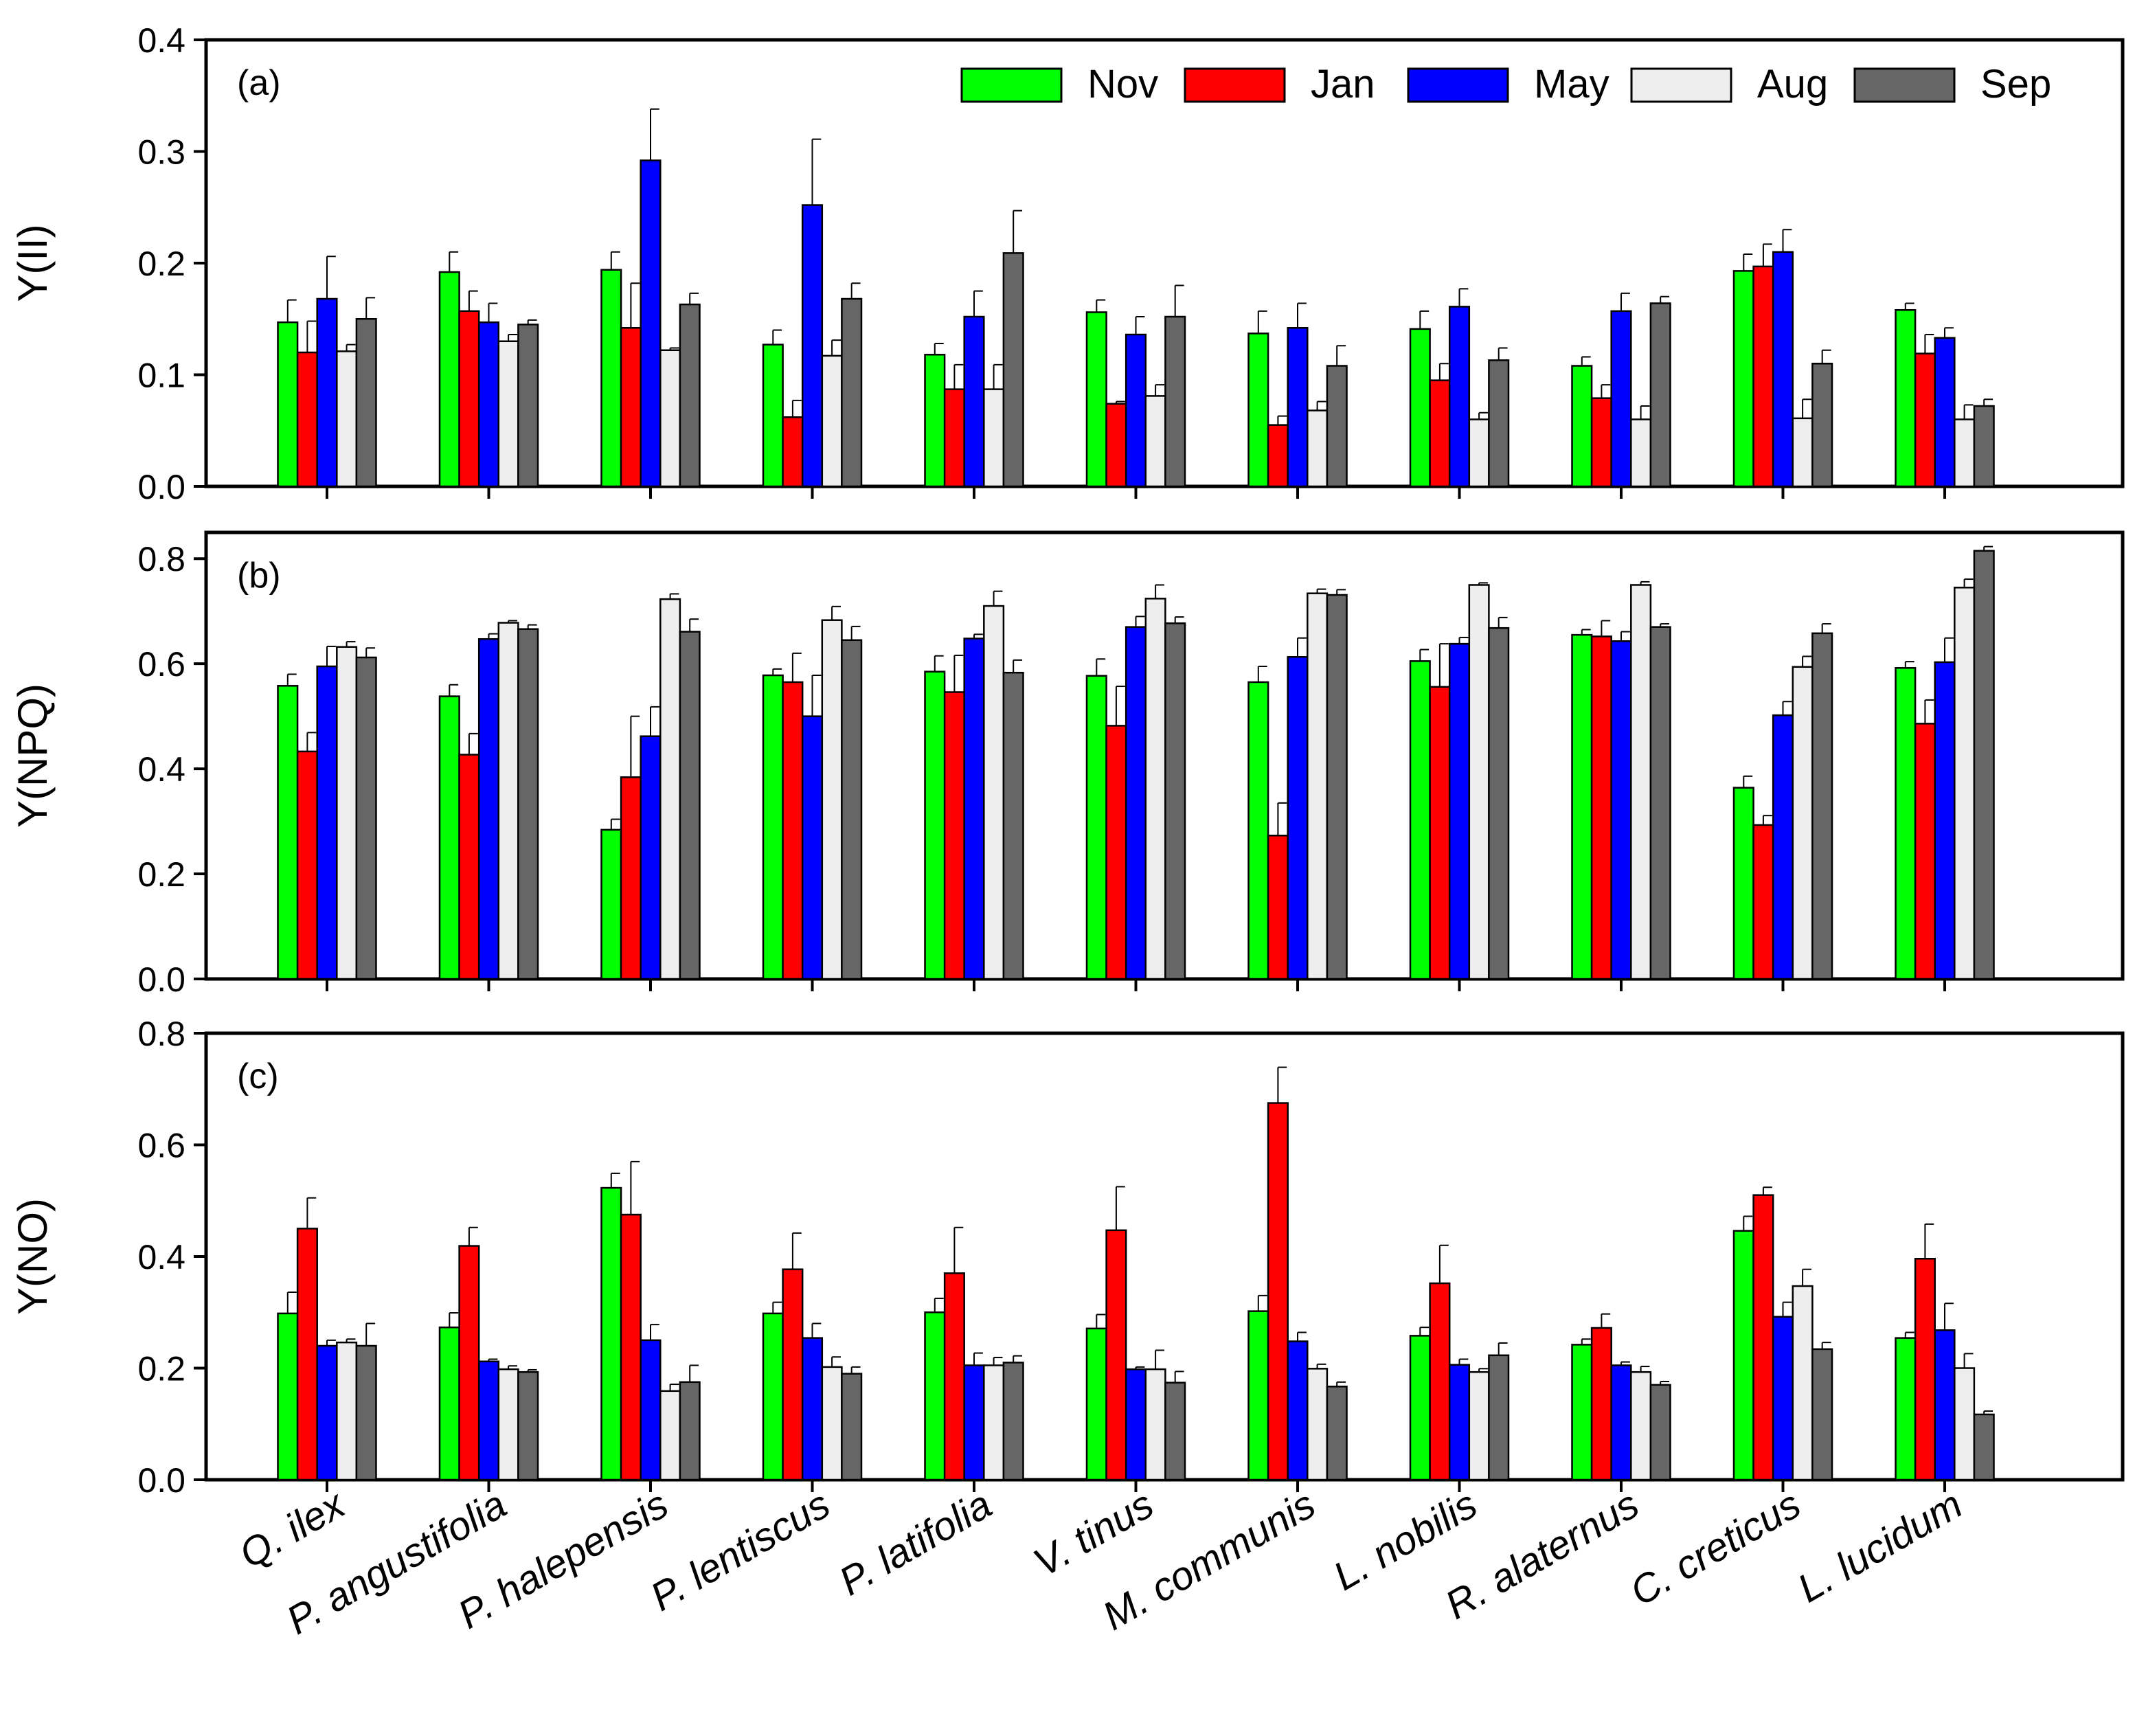  What do you see at coordinates (293, 1529) in the screenshot?
I see `x-tick-label: Q. ilex` at bounding box center [293, 1529].